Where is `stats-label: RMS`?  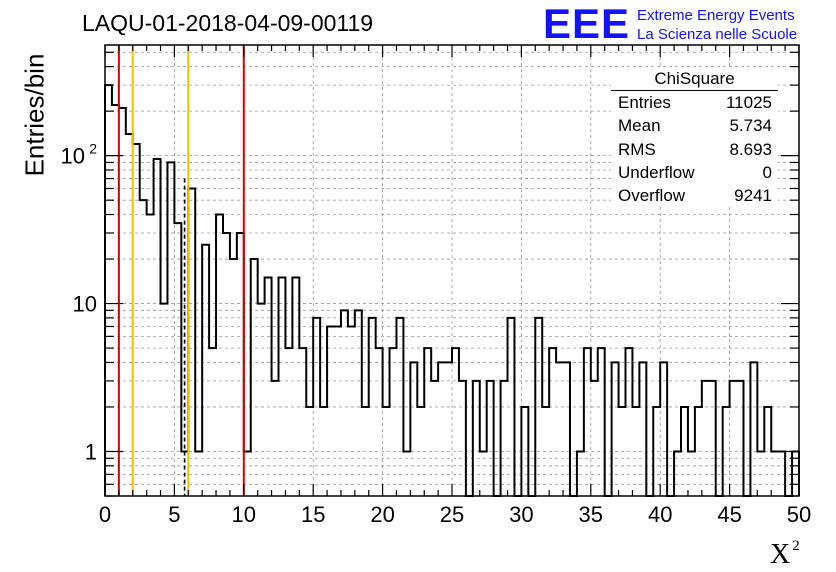 stats-label: RMS is located at coordinates (637, 149).